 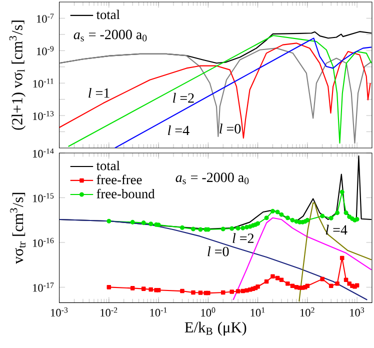 I want to click on x-tick-label: 10$^{-1}$, so click(x=158, y=312).